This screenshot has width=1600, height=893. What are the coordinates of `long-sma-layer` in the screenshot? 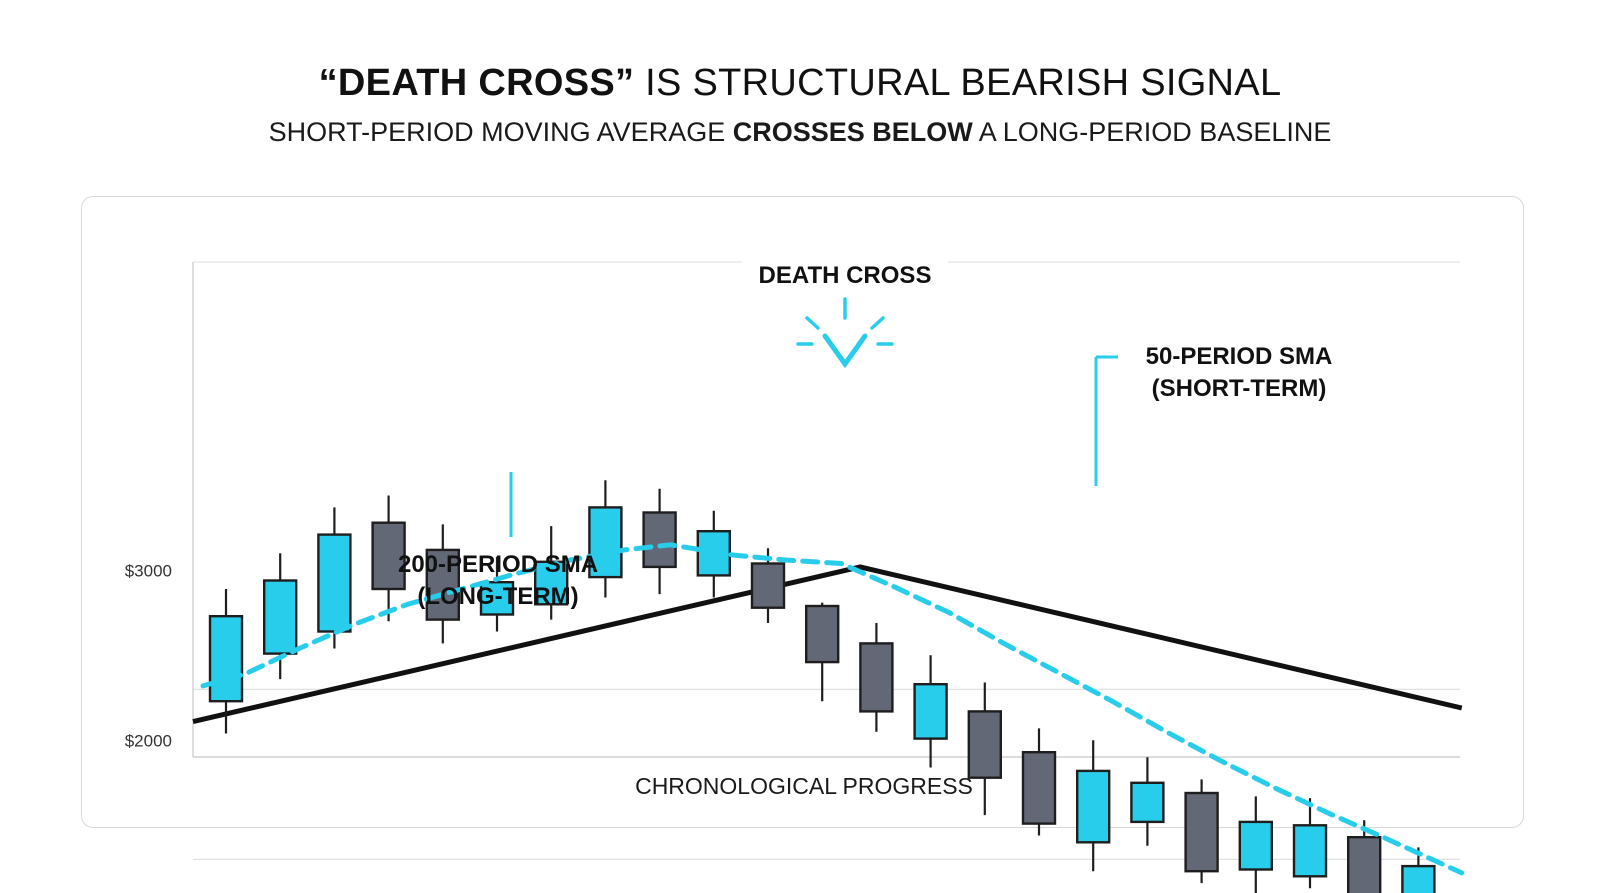 It's located at (827, 644).